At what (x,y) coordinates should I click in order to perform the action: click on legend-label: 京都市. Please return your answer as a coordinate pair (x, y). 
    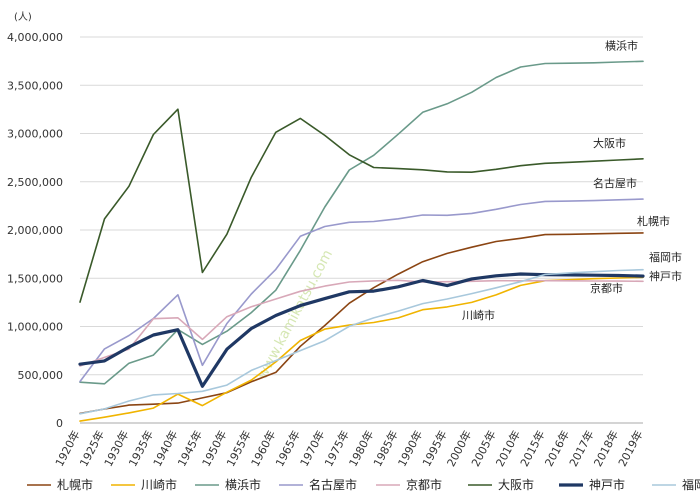
    Looking at the image, I should click on (424, 484).